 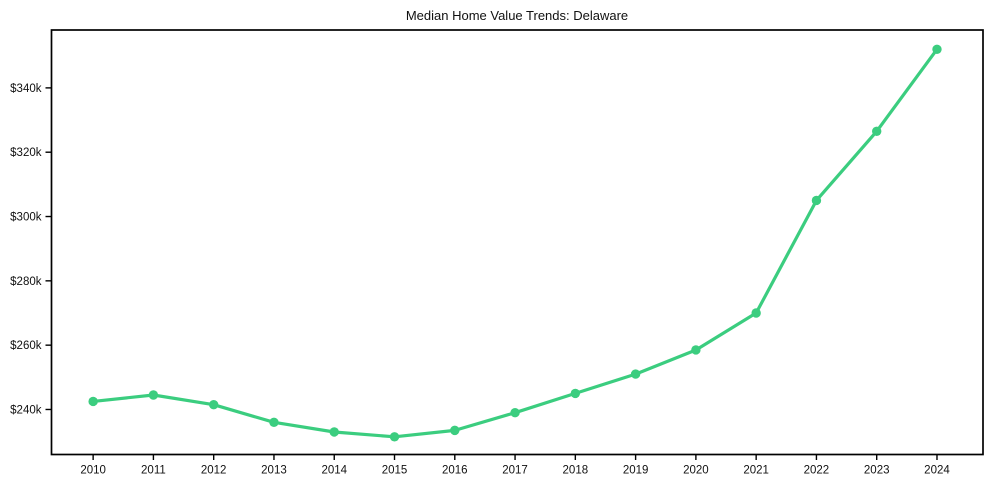 I want to click on x-tick-label: 2012, so click(x=214, y=471).